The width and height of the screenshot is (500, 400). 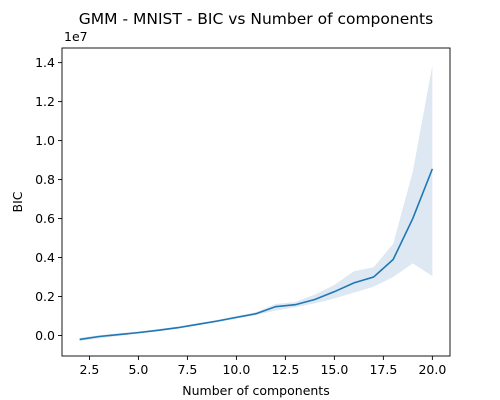 What do you see at coordinates (45, 179) in the screenshot?
I see `y-tick-label: 0.8` at bounding box center [45, 179].